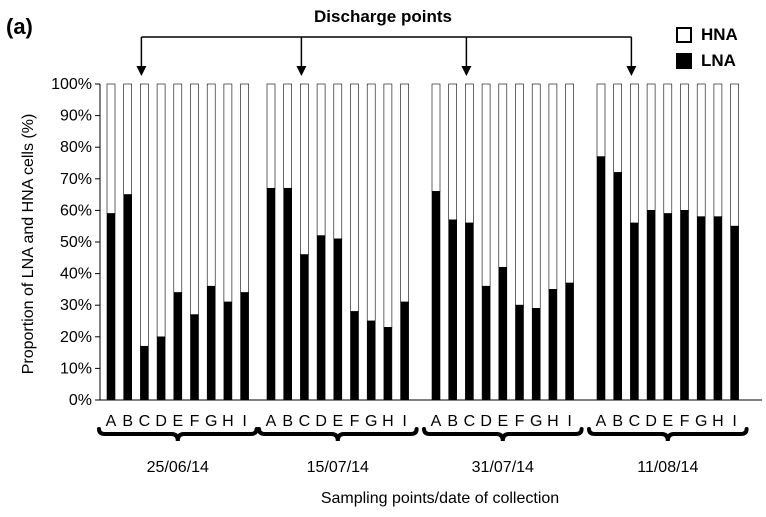  I want to click on legend: HNA LNA, so click(707, 48).